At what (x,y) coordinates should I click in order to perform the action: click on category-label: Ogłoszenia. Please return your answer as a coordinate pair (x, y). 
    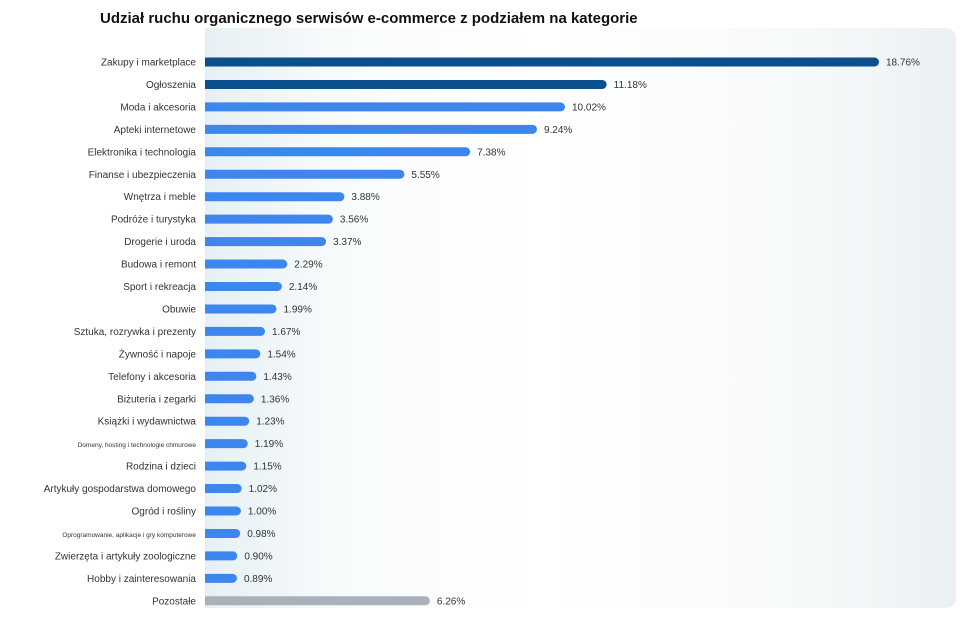
    Looking at the image, I should click on (171, 85).